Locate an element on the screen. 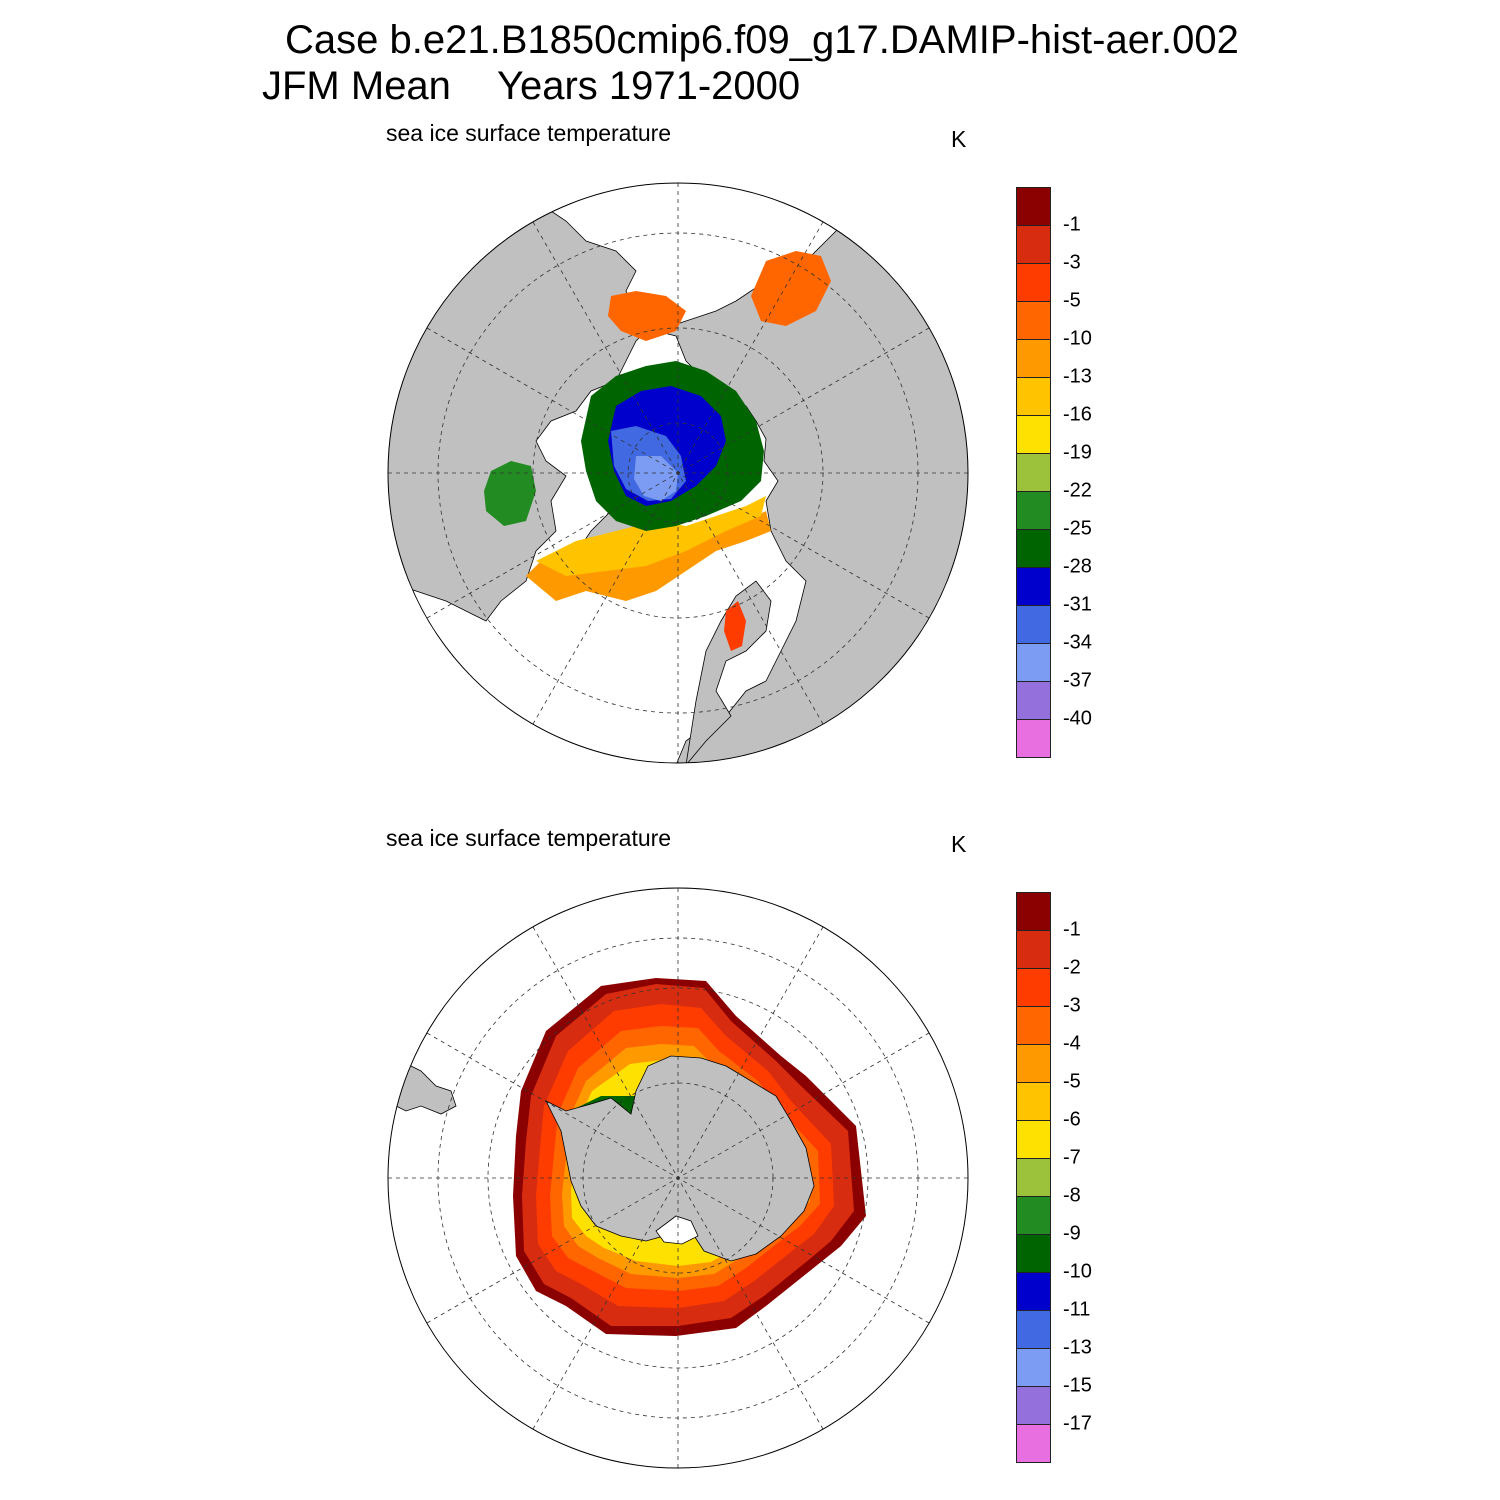 The height and width of the screenshot is (1500, 1500). south-colorbar is located at coordinates (1033, 1177).